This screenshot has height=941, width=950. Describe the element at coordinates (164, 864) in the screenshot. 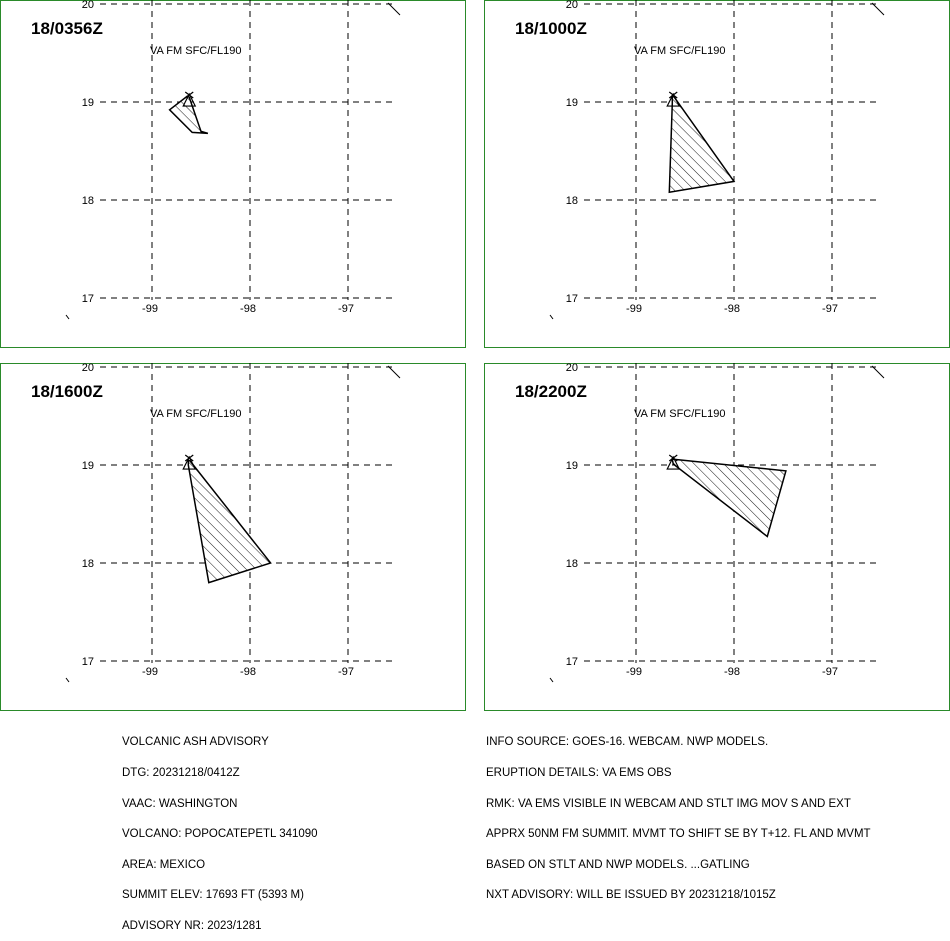

I see `advisory-area: AREA: MEXICO` at that location.